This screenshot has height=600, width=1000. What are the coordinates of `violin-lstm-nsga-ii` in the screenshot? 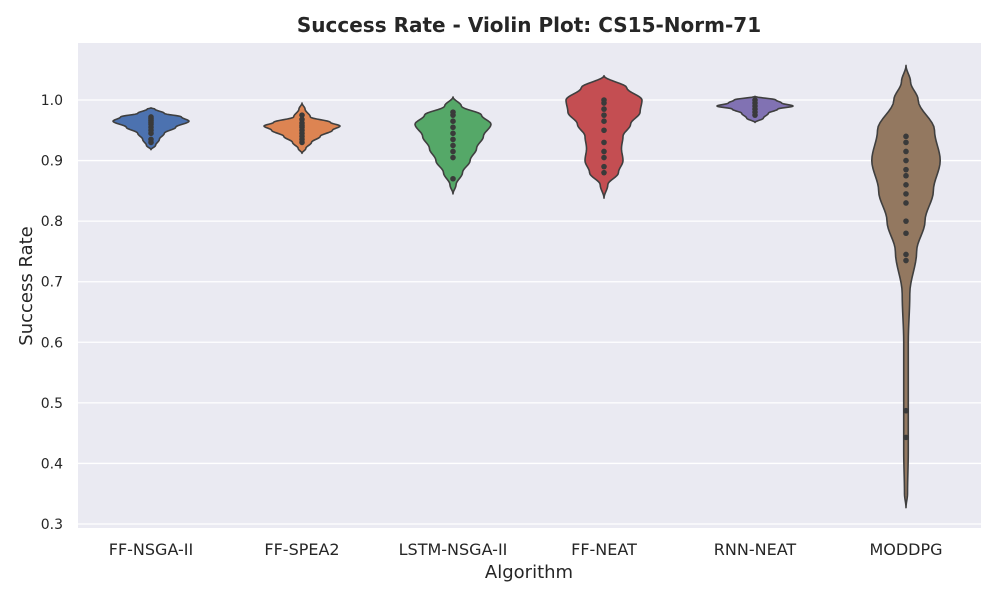 It's located at (453, 145).